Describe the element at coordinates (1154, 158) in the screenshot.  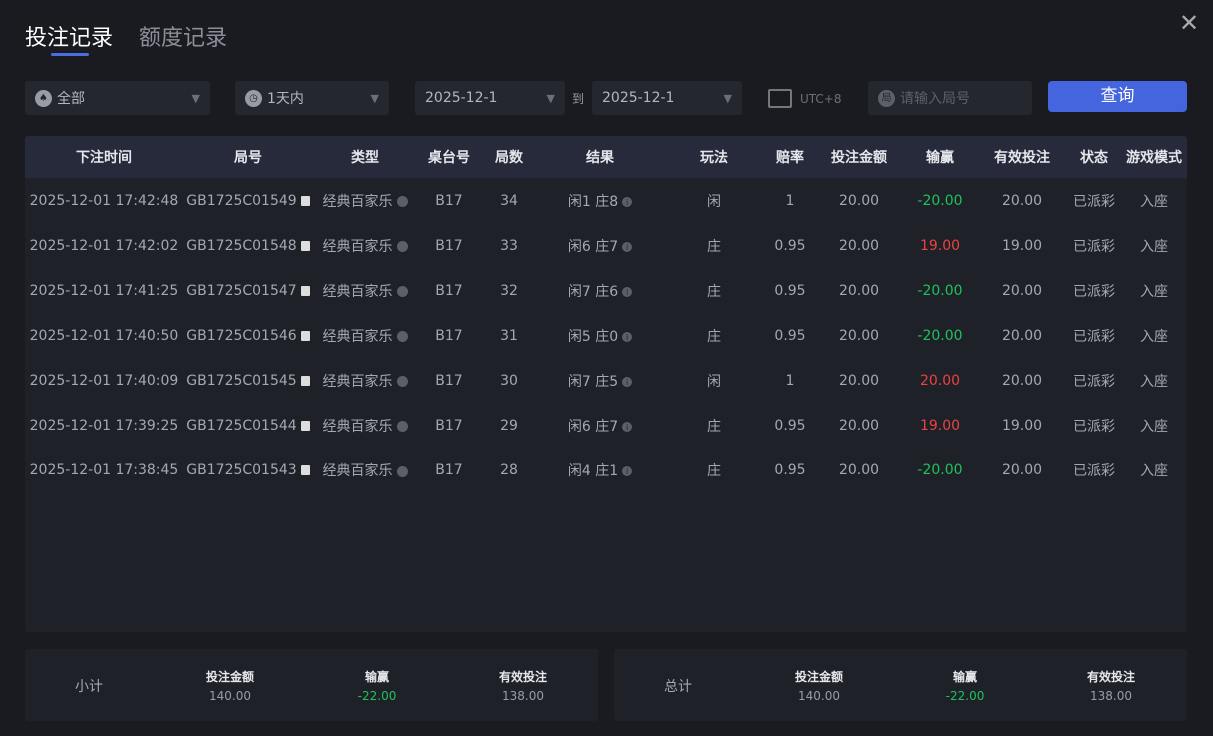
I see `column-header: 游戏模式` at that location.